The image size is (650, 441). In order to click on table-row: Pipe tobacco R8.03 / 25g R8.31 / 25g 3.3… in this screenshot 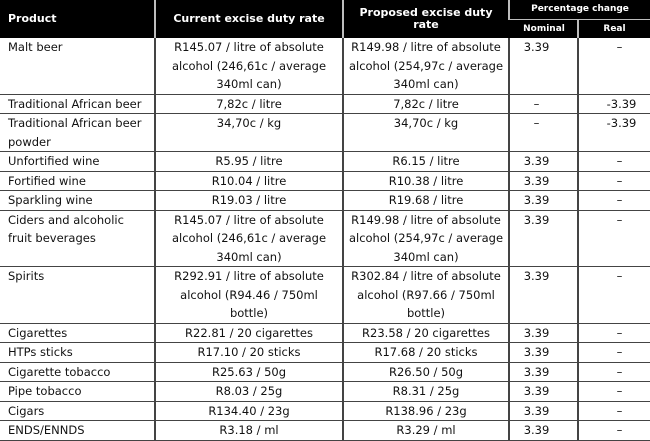, I will do `click(325, 391)`.